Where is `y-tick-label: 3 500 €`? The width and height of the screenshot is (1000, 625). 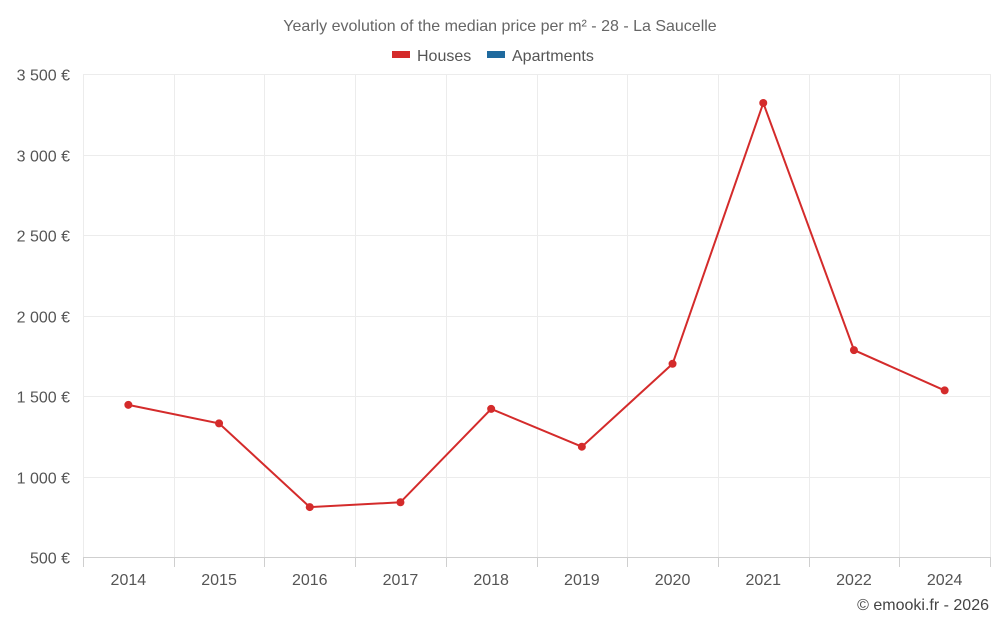
y-tick-label: 3 500 € is located at coordinates (43, 76).